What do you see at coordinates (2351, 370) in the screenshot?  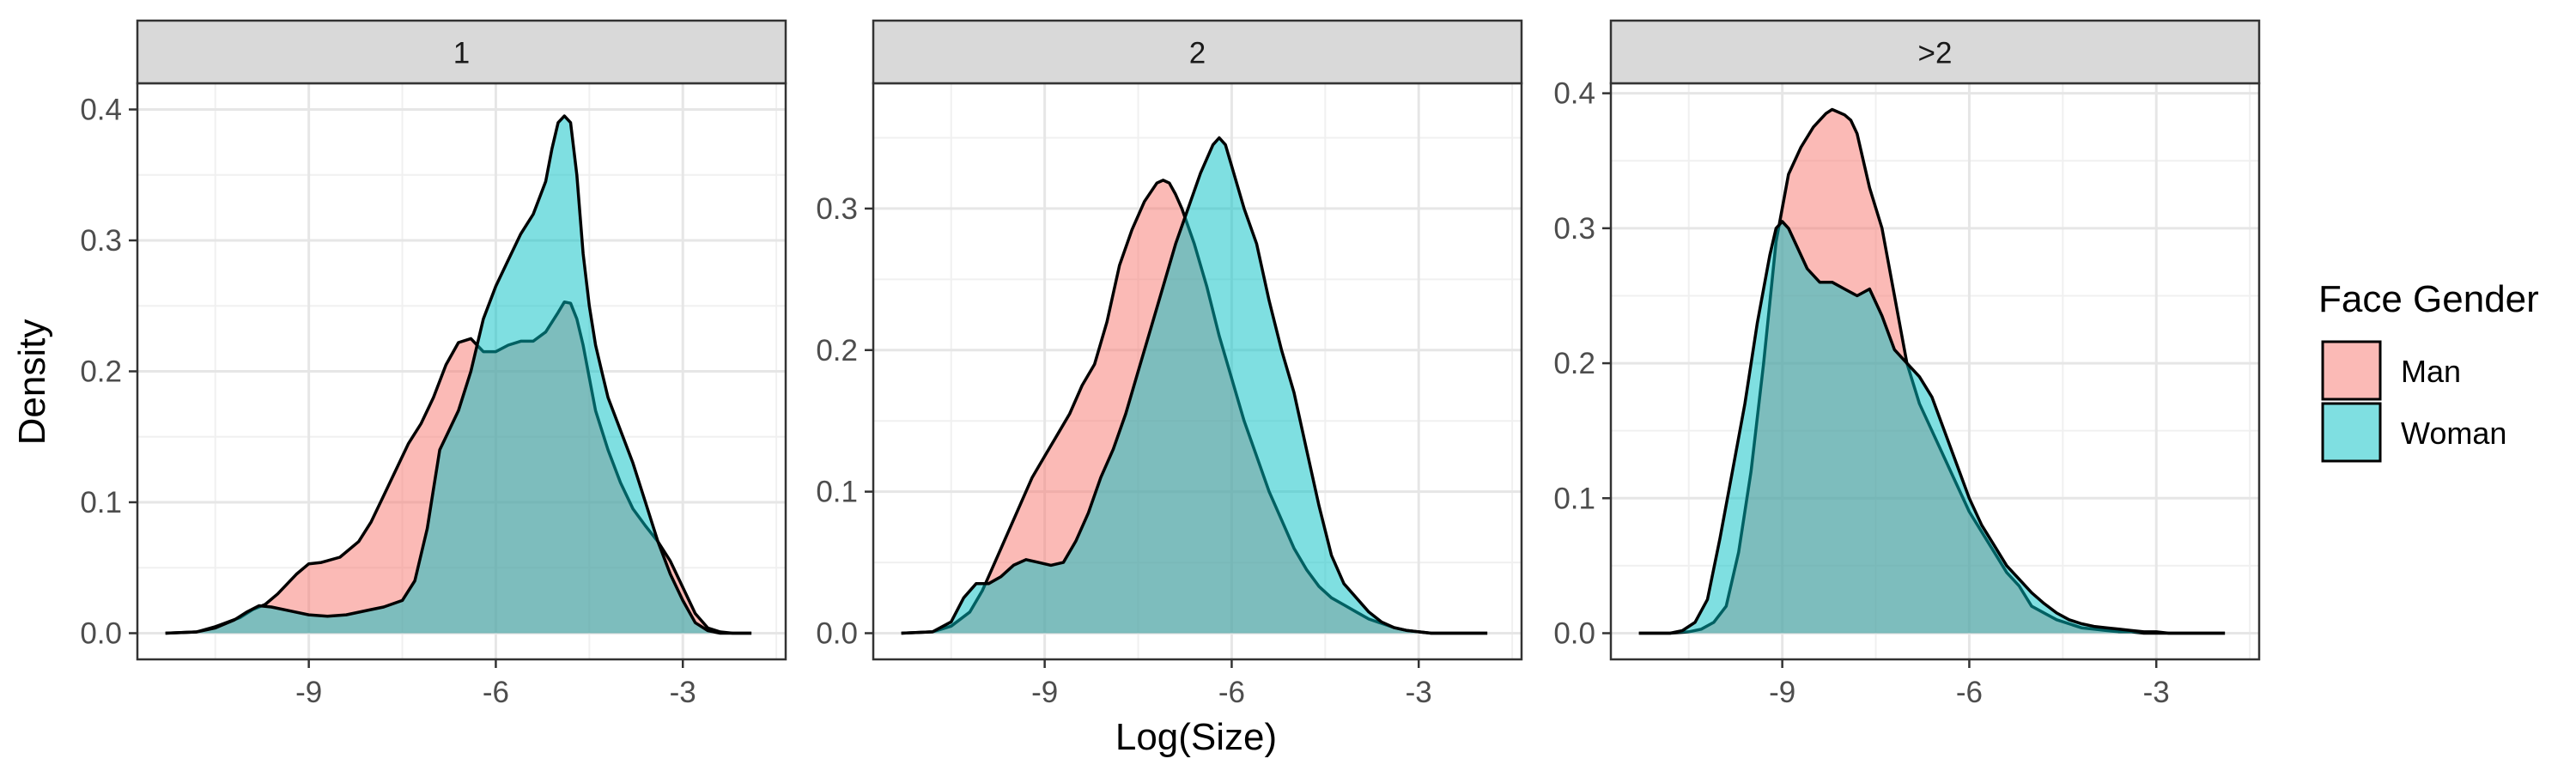 I see `legend-key-man` at bounding box center [2351, 370].